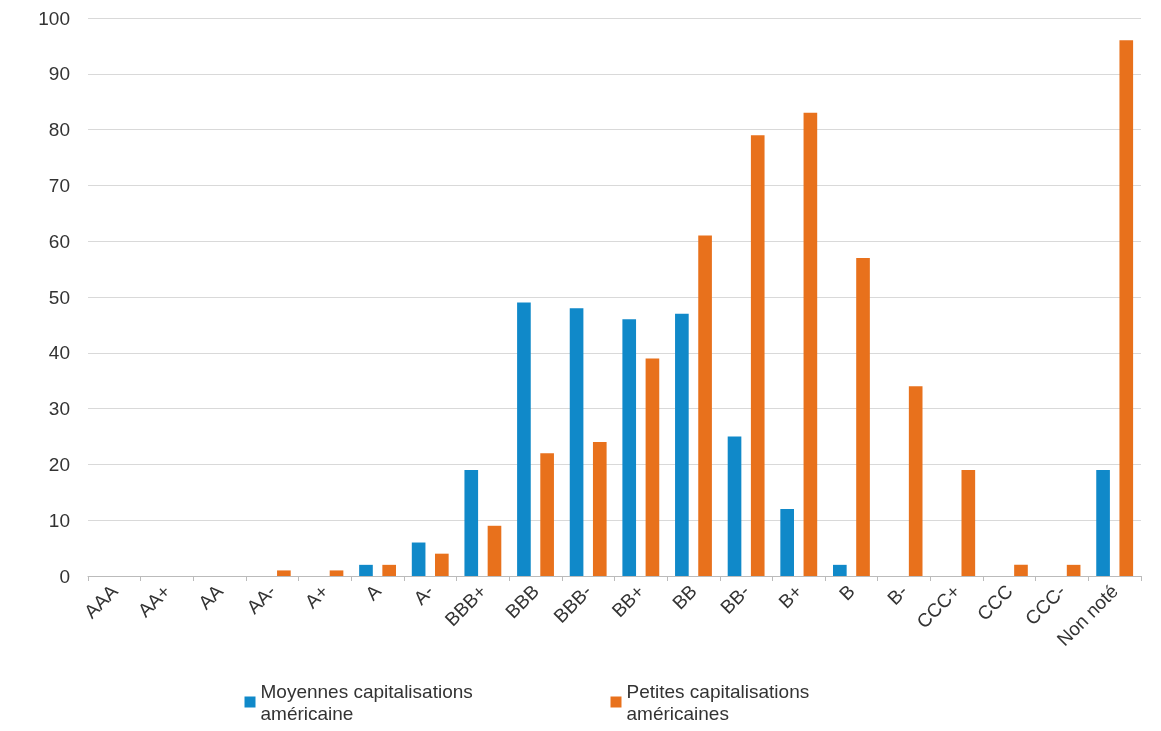 This screenshot has height=731, width=1161. What do you see at coordinates (101, 601) in the screenshot?
I see `x-tick-label: AAA` at bounding box center [101, 601].